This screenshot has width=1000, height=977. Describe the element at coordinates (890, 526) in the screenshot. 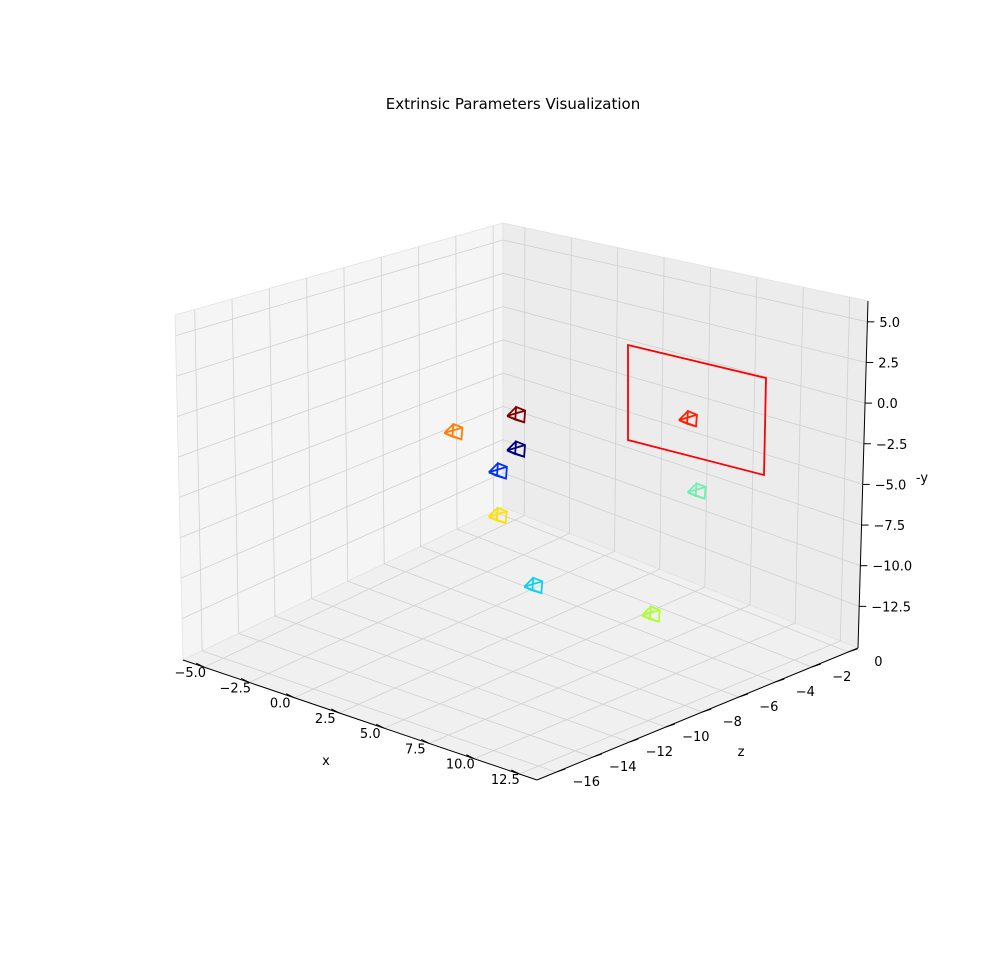

I see `y-tick-label: −7.5` at that location.